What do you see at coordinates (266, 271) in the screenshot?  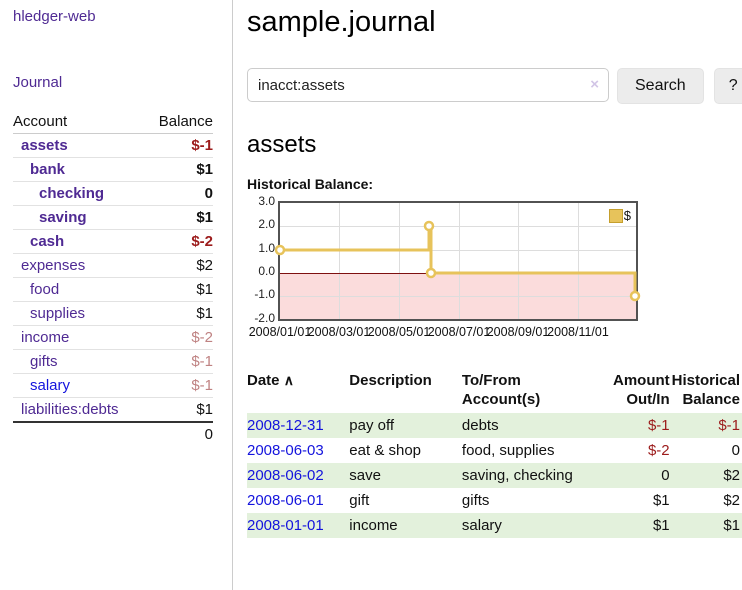 I see `y-tick-label: 0.0` at bounding box center [266, 271].